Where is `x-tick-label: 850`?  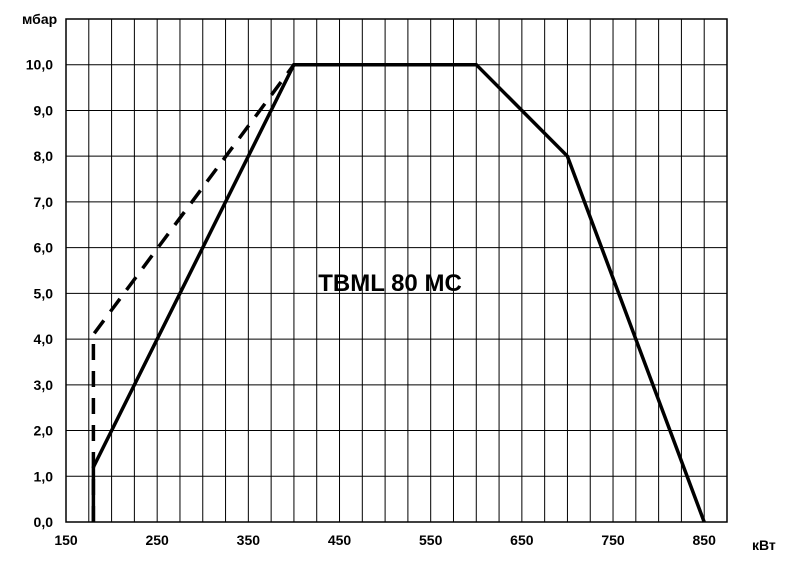
x-tick-label: 850 is located at coordinates (705, 540).